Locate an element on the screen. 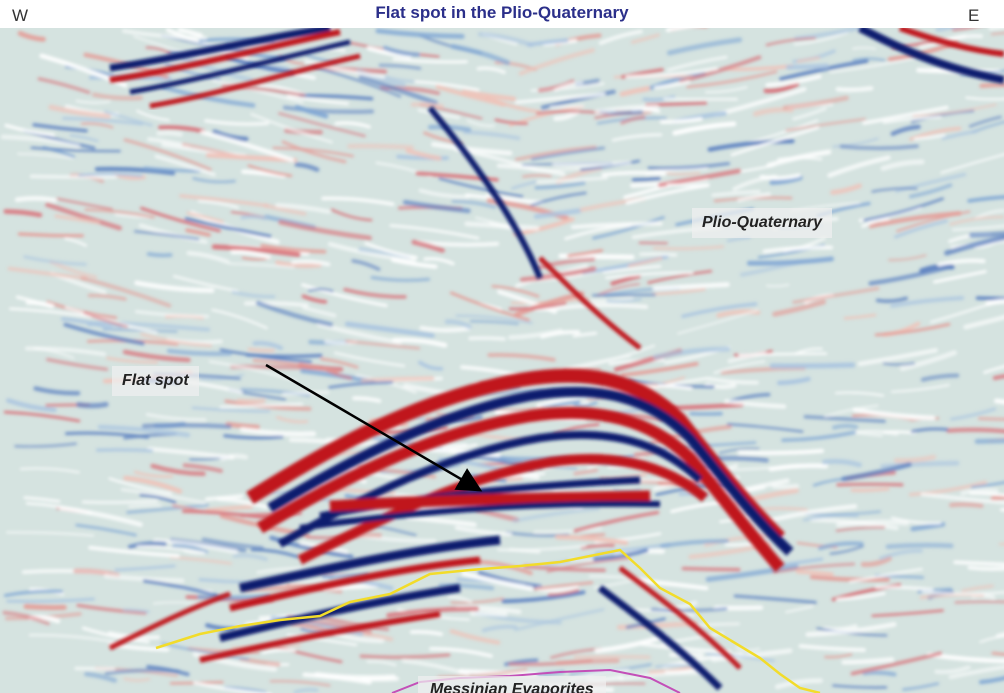 The width and height of the screenshot is (1004, 693). plio-quaternary-label: Plio-Quaternary is located at coordinates (762, 223).